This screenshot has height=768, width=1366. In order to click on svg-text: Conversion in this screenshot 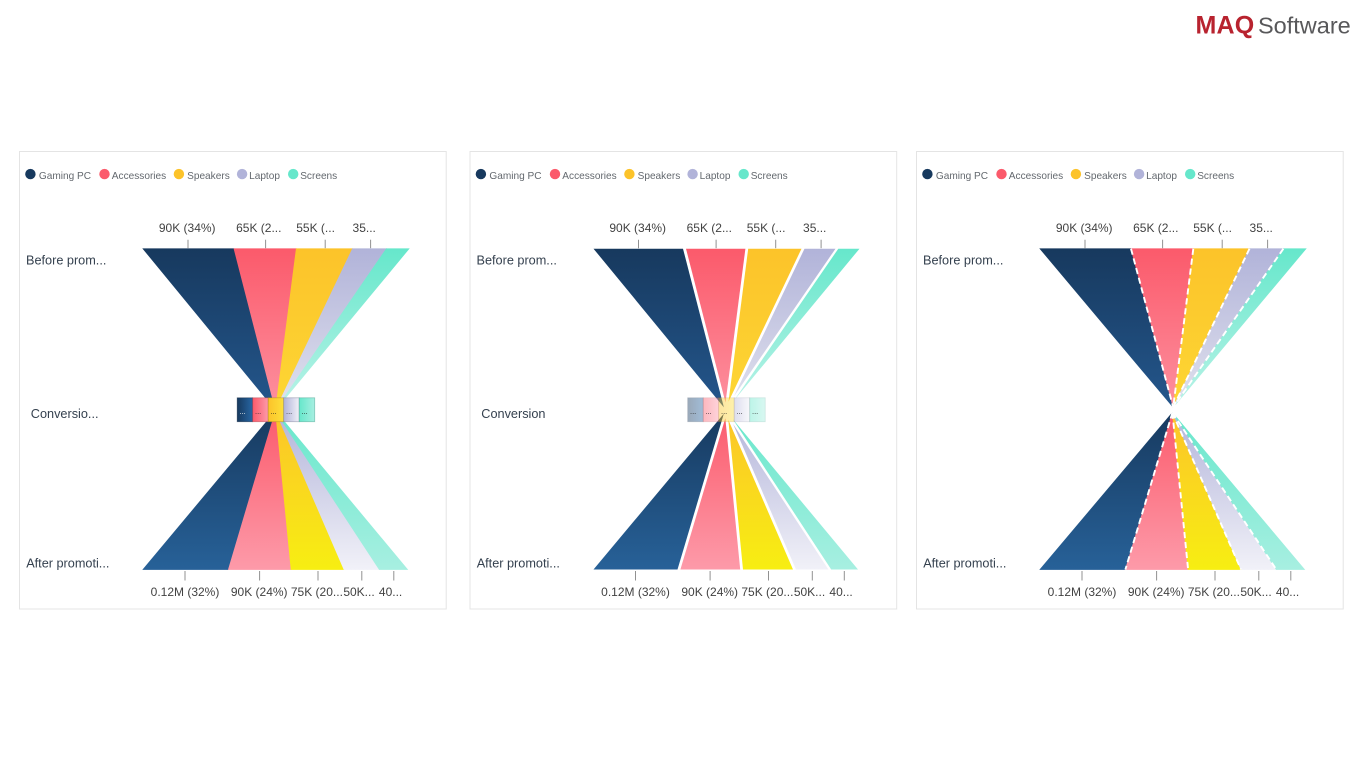, I will do `click(513, 414)`.